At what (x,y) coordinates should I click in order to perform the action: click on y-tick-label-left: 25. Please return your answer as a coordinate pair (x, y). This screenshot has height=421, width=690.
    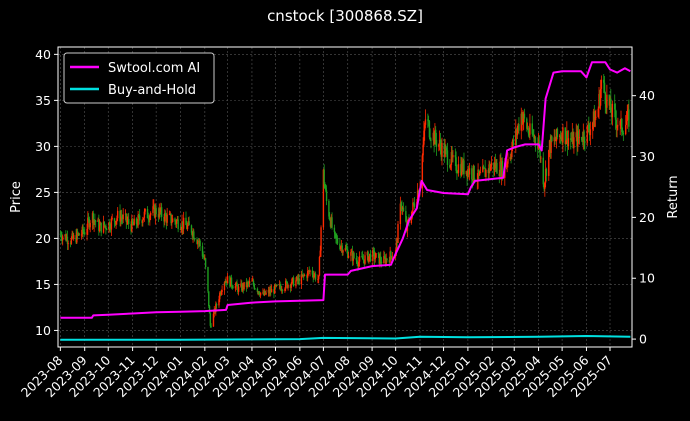
    Looking at the image, I should click on (43, 192).